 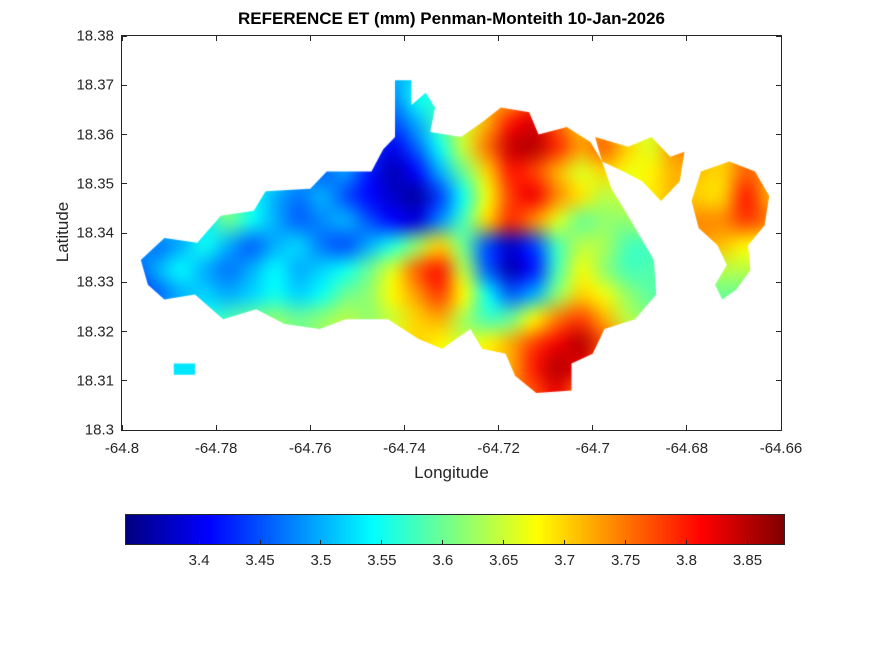 I want to click on y-tick-label: 18.37, so click(x=95, y=85).